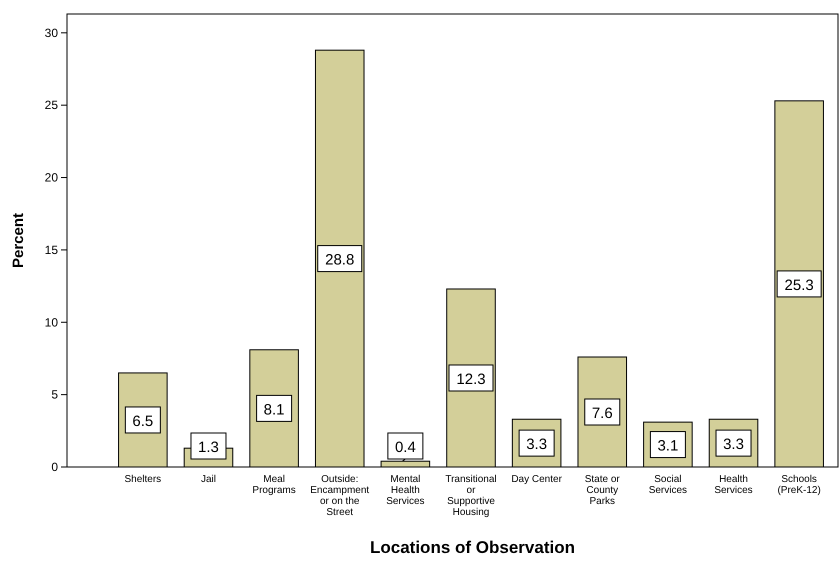  I want to click on y-tick-label: 5, so click(54, 395).